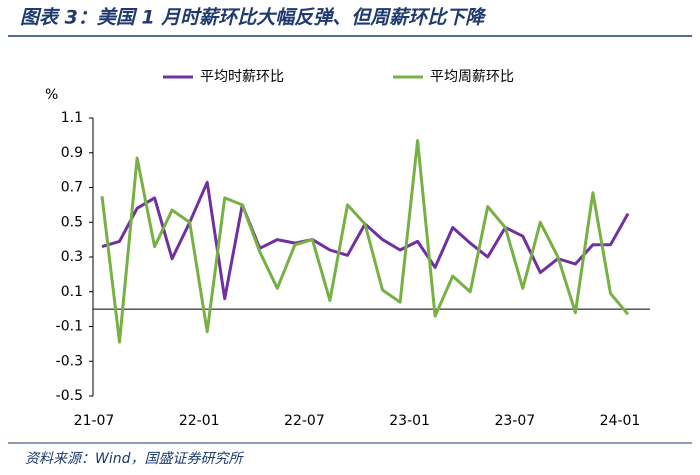 Image resolution: width=700 pixels, height=475 pixels. I want to click on legend-label: 平均时薪环比, so click(242, 77).